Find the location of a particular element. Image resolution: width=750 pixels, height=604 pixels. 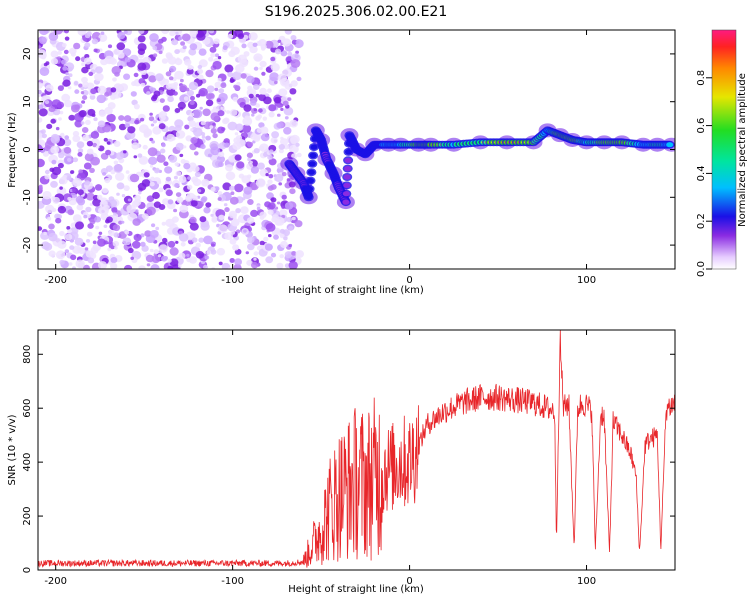

colorbar-tick-label: 0.8 is located at coordinates (701, 78).